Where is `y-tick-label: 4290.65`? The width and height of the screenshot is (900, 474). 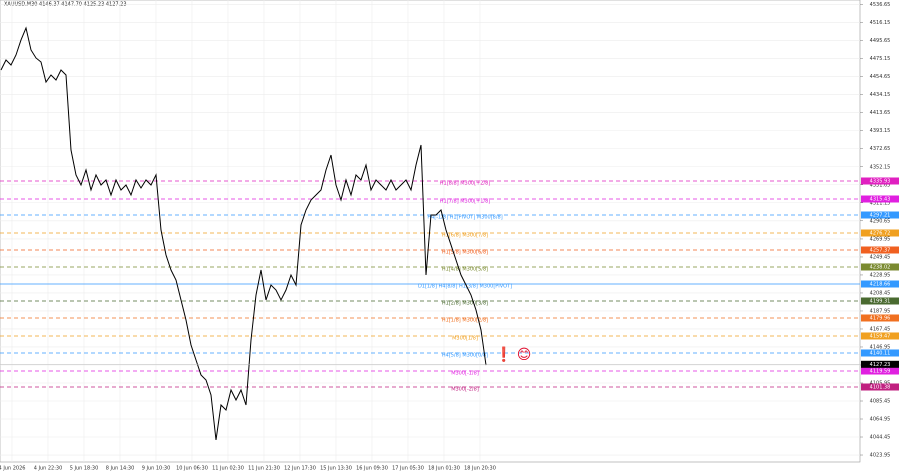 y-tick-label: 4290.65 is located at coordinates (880, 221).